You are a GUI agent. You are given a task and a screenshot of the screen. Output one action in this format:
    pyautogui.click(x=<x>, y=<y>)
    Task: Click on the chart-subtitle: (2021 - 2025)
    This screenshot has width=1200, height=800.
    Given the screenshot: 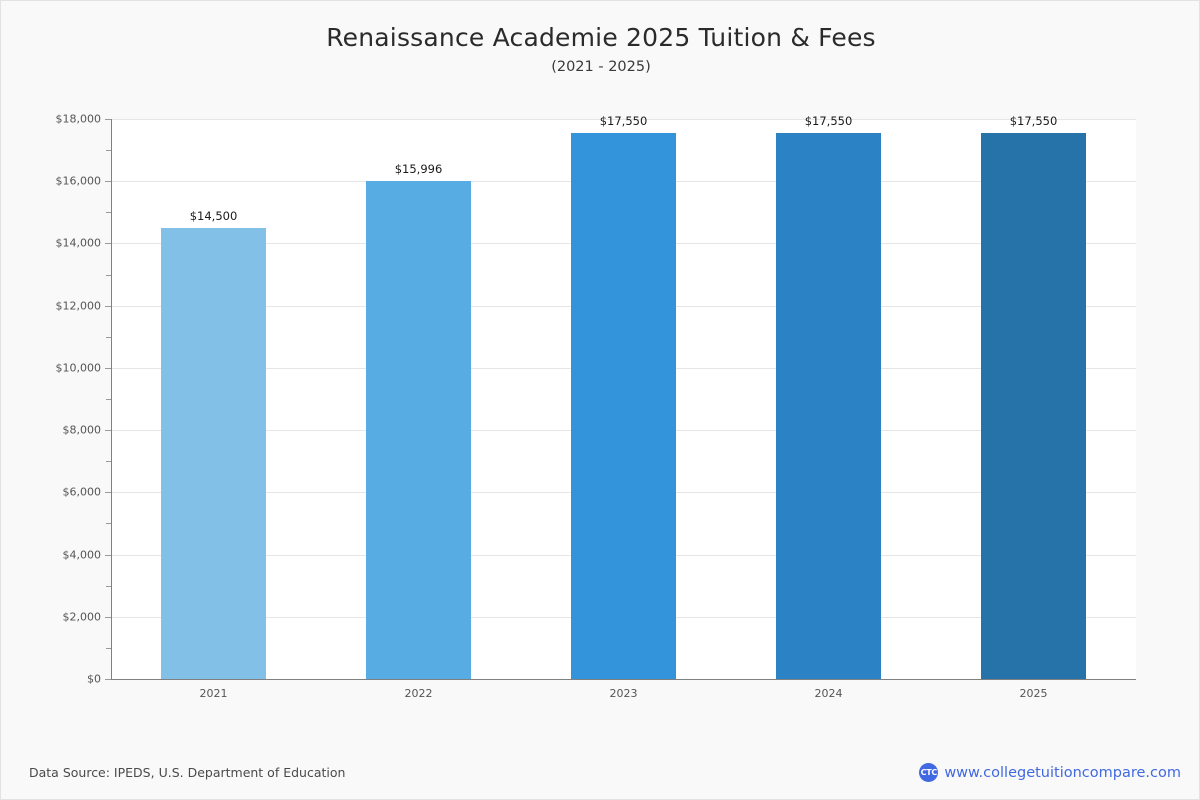 What is the action you would take?
    pyautogui.click(x=601, y=67)
    